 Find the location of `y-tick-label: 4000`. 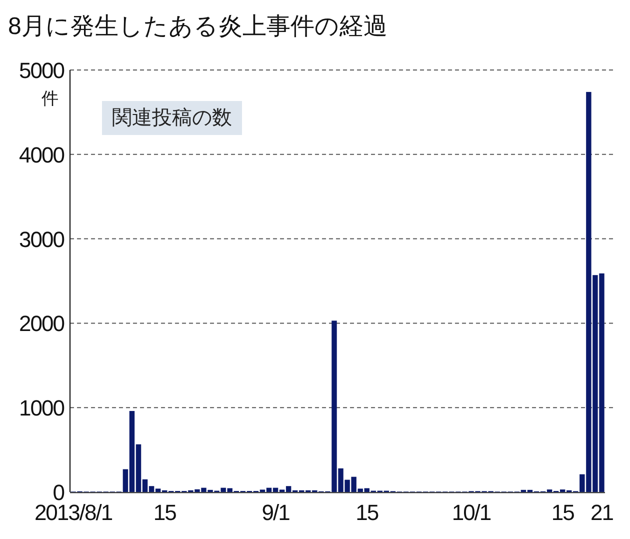

y-tick-label: 4000 is located at coordinates (42, 155).